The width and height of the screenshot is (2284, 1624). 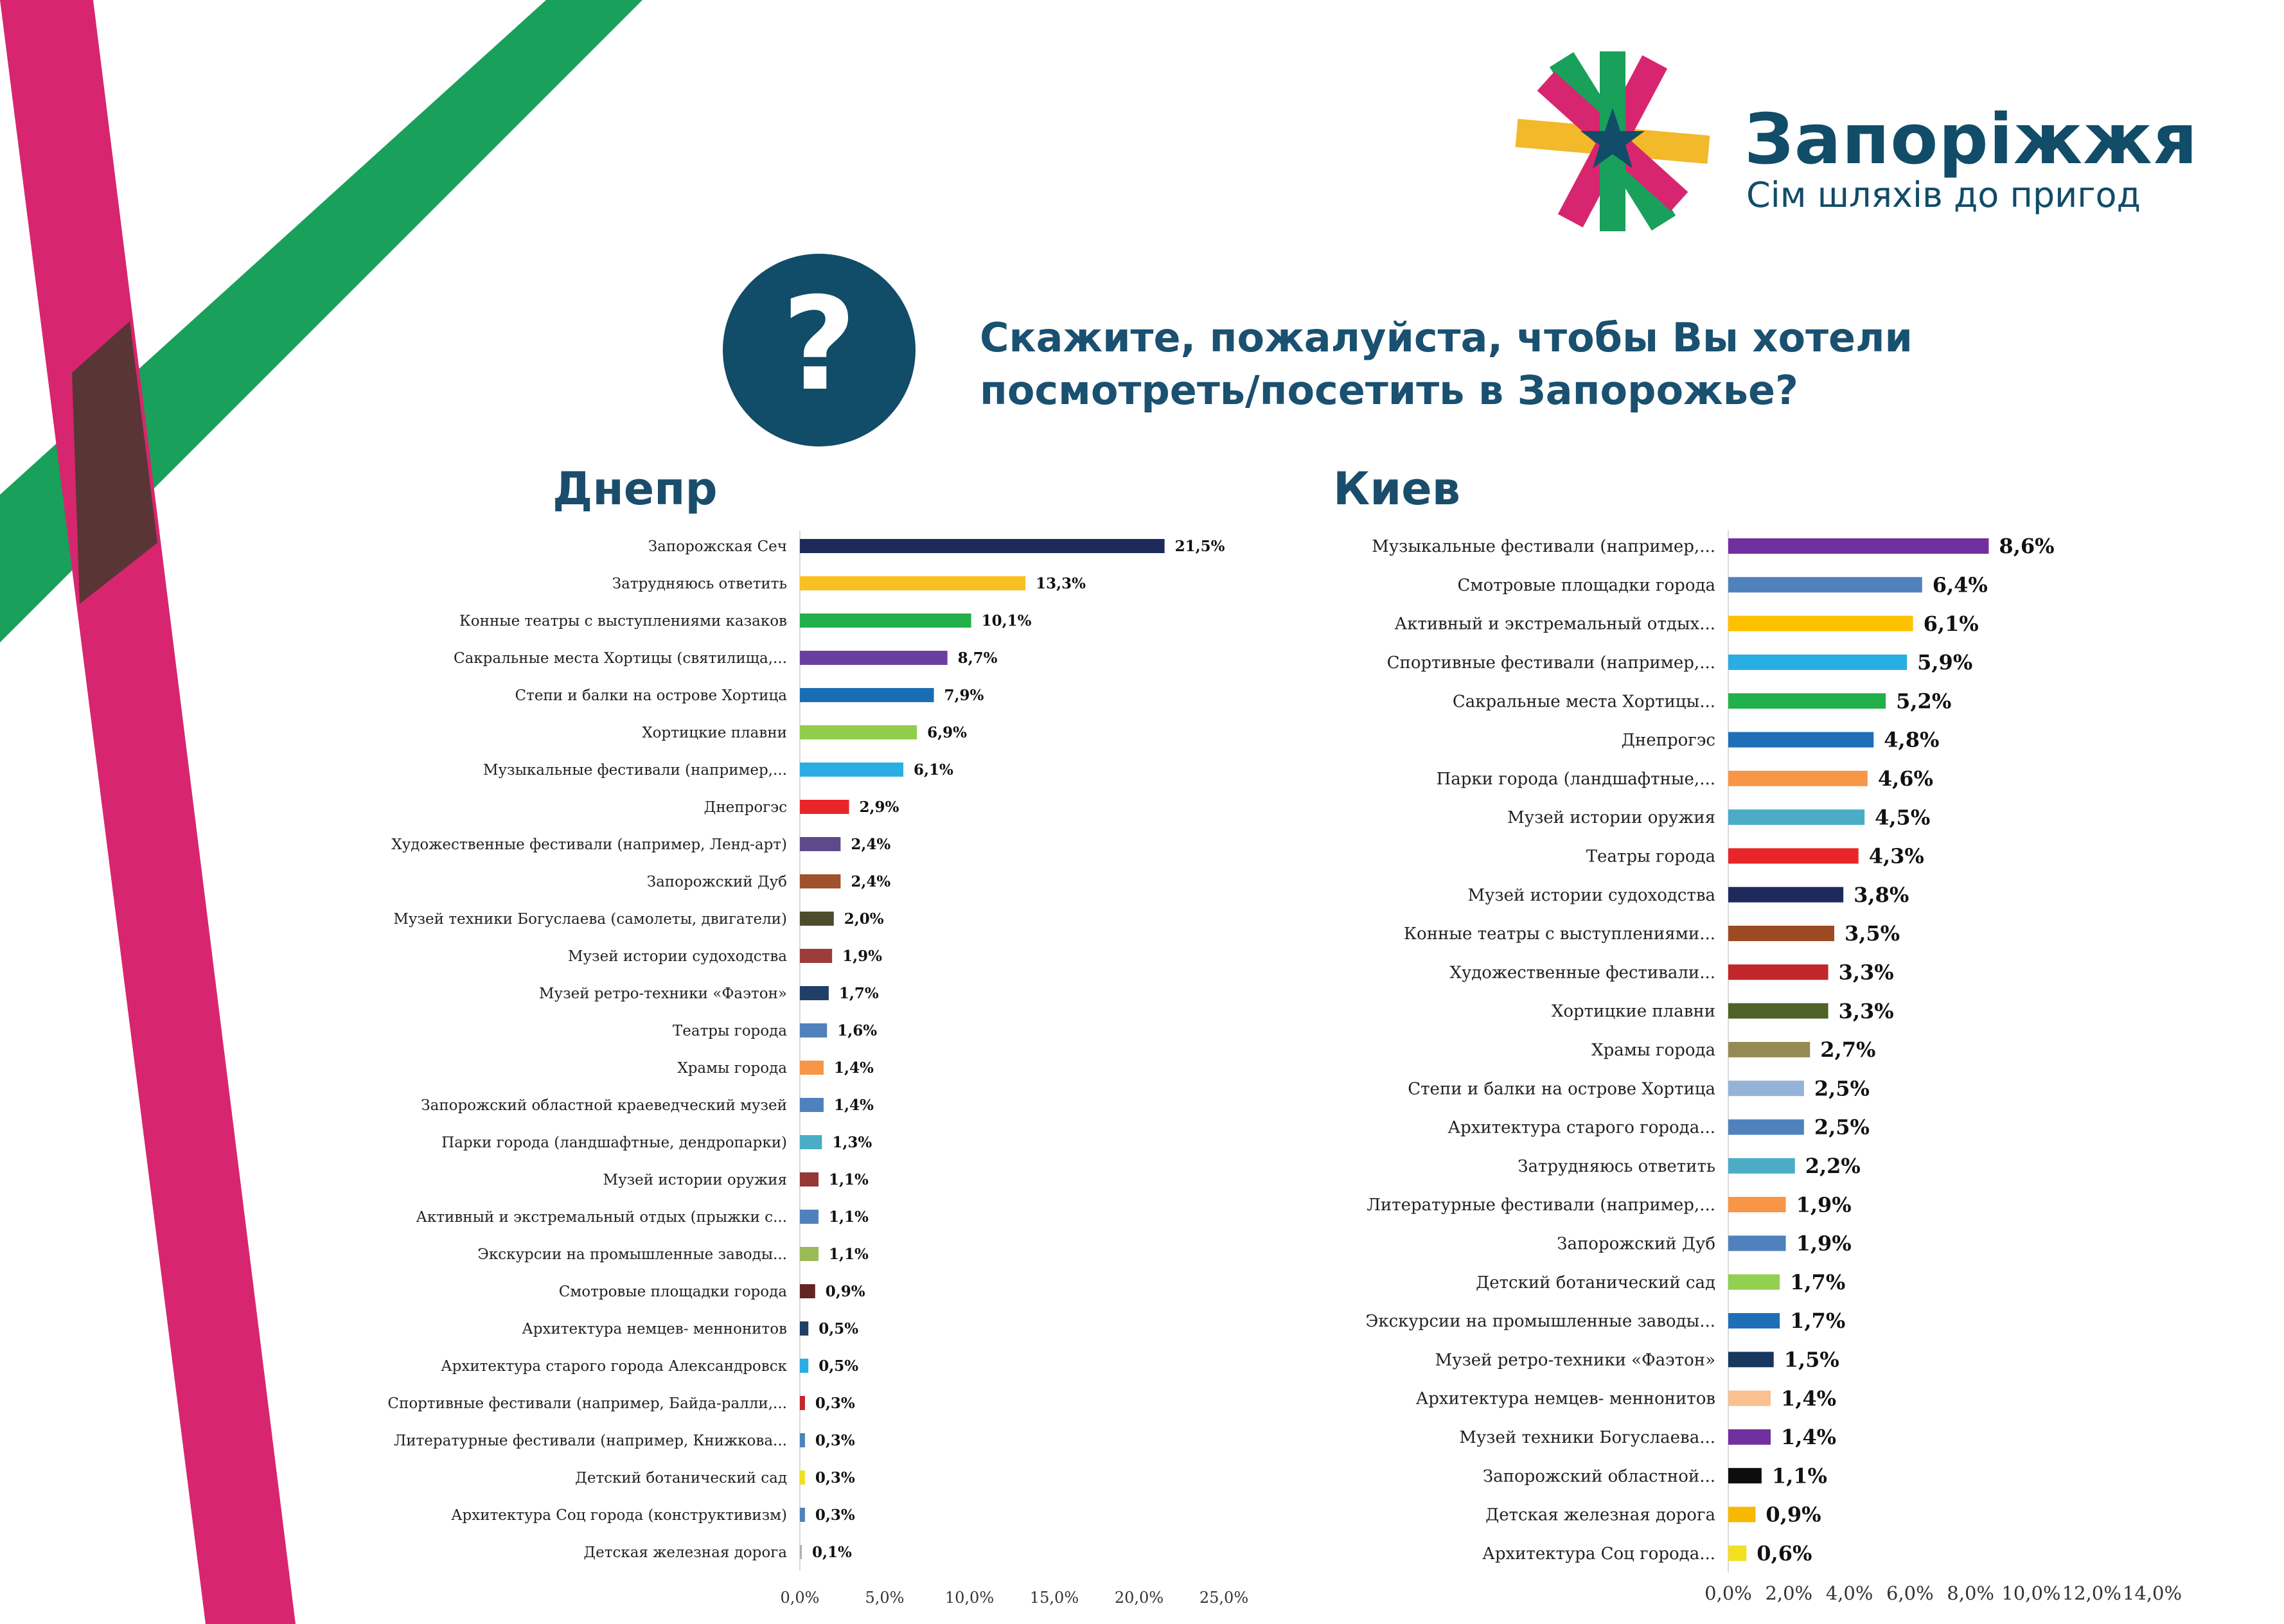 I want to click on brand-tagline: Сім шляхів до пригод, so click(x=1943, y=195).